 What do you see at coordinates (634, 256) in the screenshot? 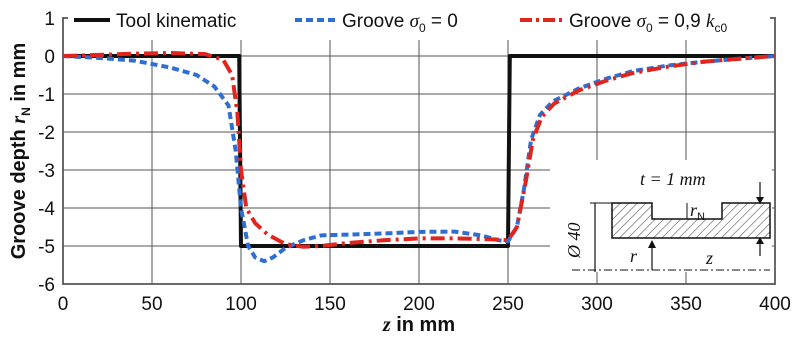
I see `inset-r-axis-label: r` at bounding box center [634, 256].